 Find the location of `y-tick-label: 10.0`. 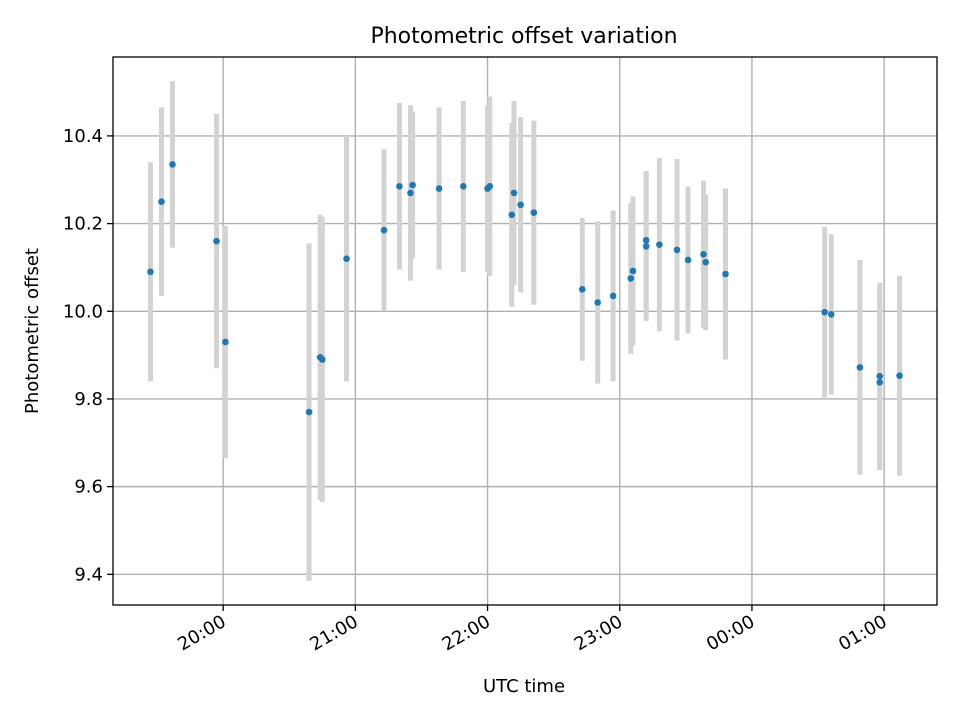

y-tick-label: 10.0 is located at coordinates (83, 311).